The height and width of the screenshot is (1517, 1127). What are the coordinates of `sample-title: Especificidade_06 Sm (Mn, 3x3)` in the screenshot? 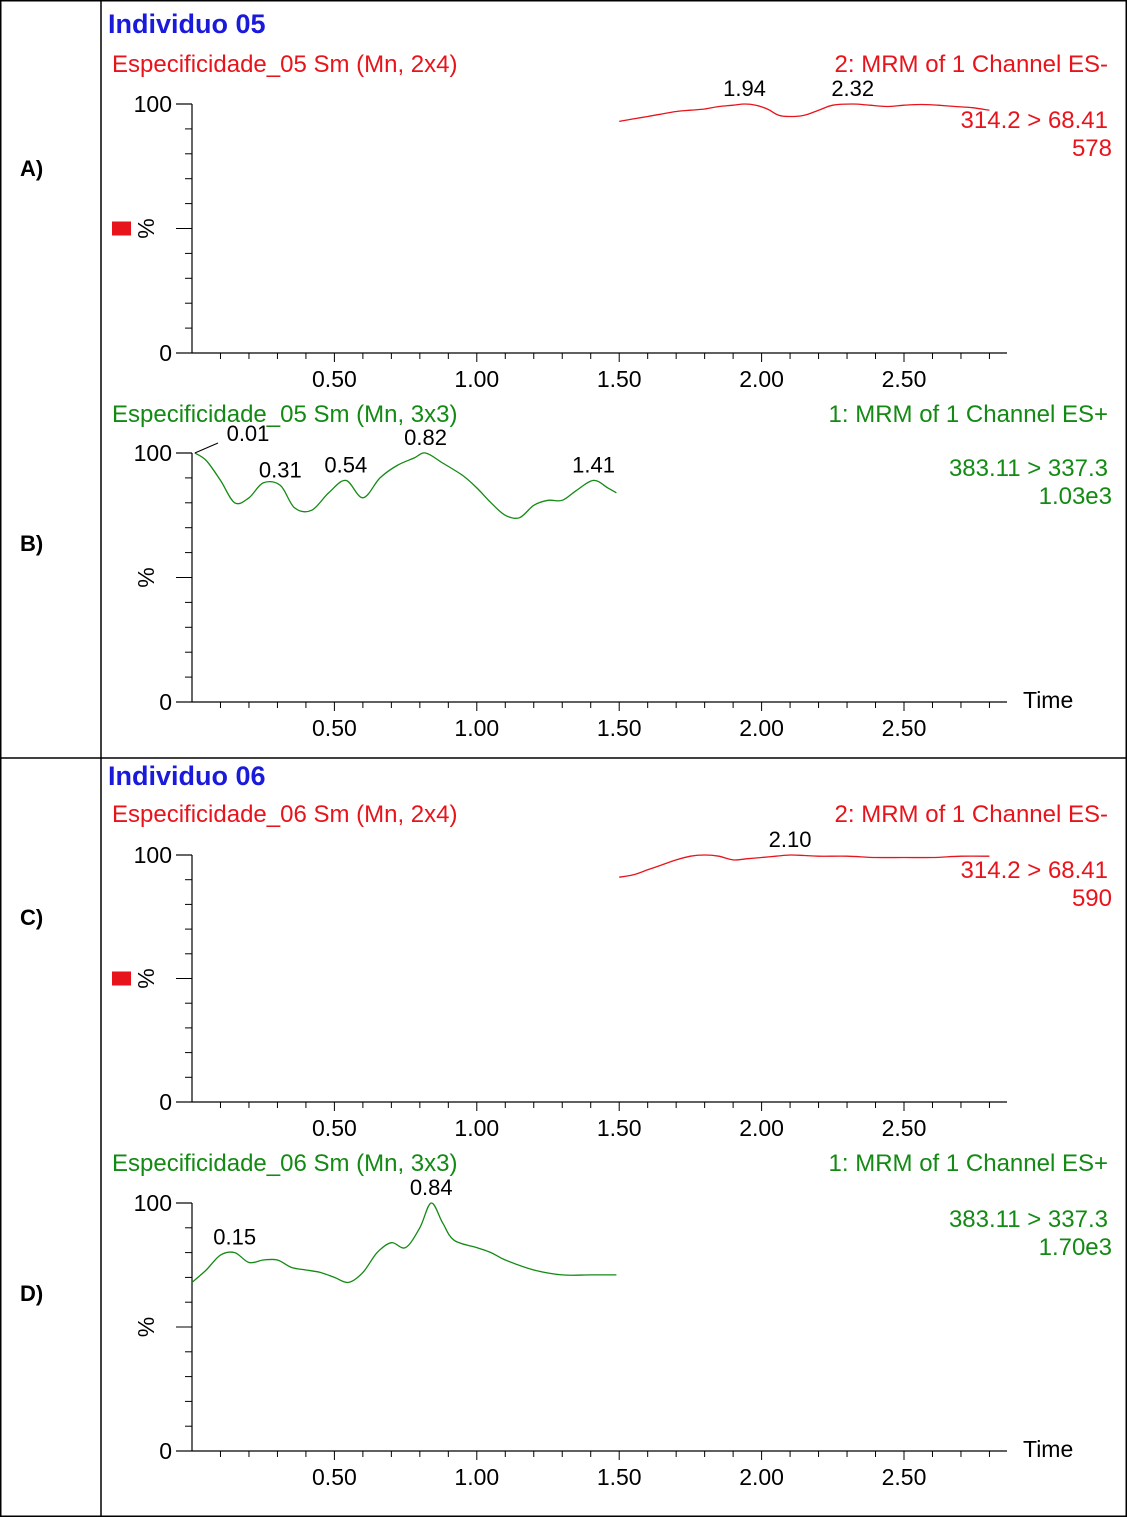 It's located at (285, 1163).